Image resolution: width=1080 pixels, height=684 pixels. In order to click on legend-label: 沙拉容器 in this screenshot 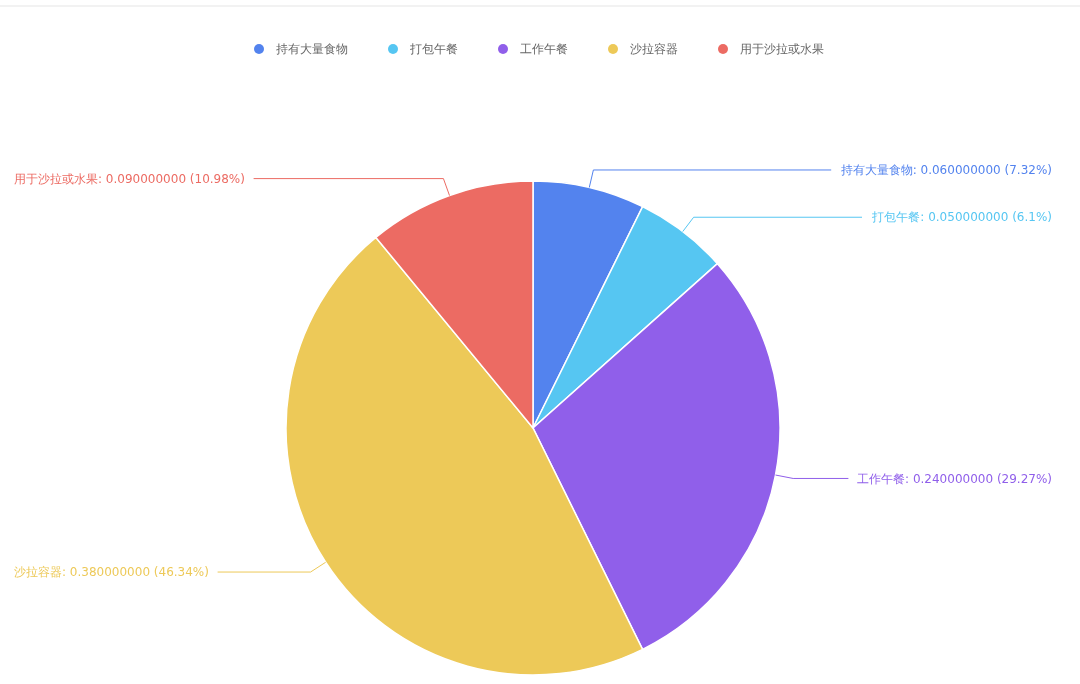, I will do `click(654, 49)`.